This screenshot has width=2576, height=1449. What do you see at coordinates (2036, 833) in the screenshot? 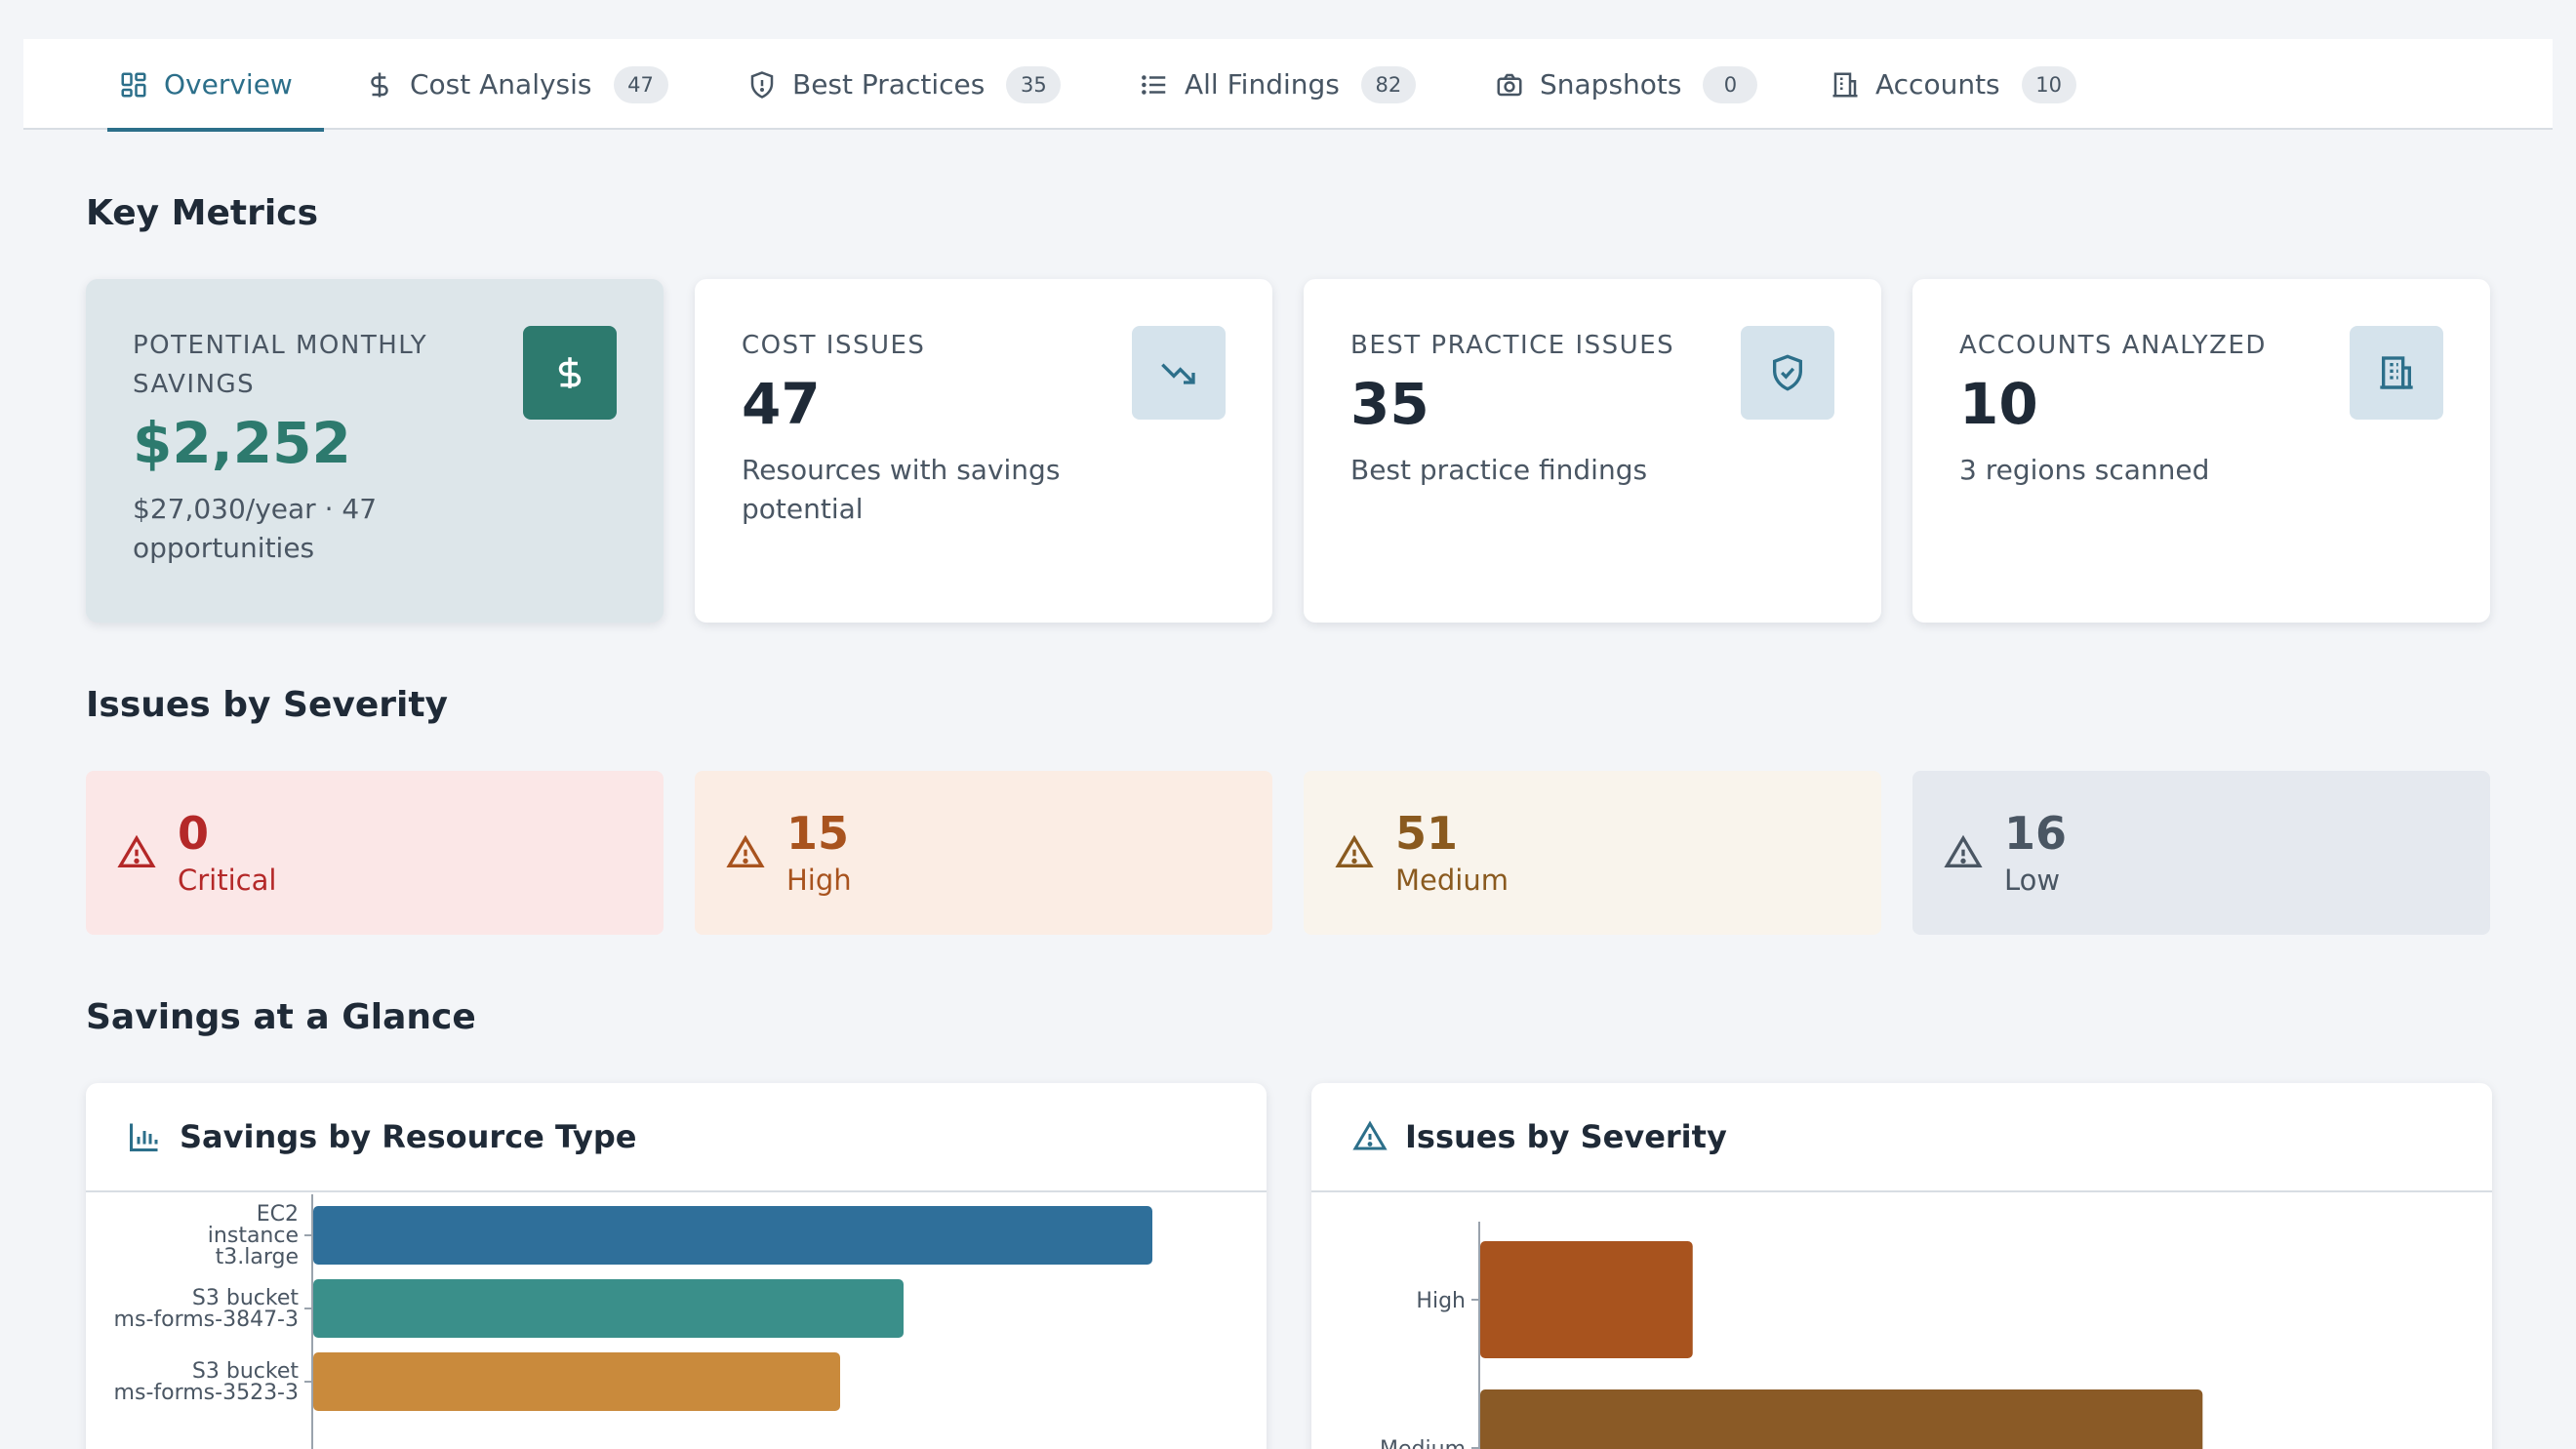
I see `severity-count: 16` at bounding box center [2036, 833].